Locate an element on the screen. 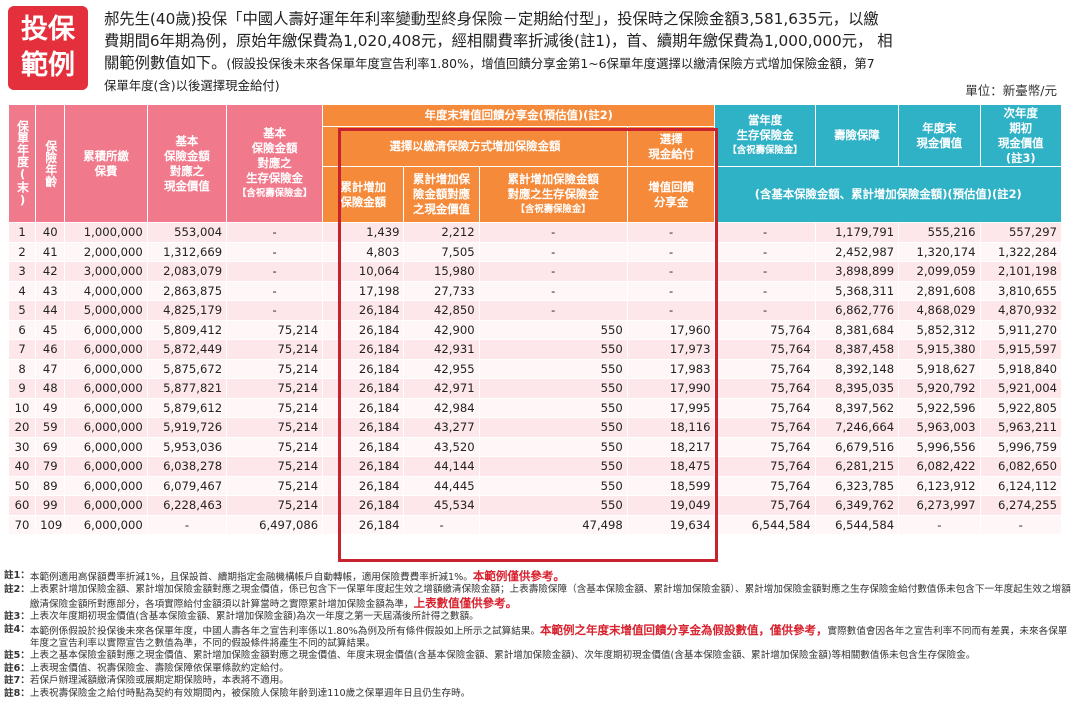  table-cell: 2,083,079 is located at coordinates (187, 271).